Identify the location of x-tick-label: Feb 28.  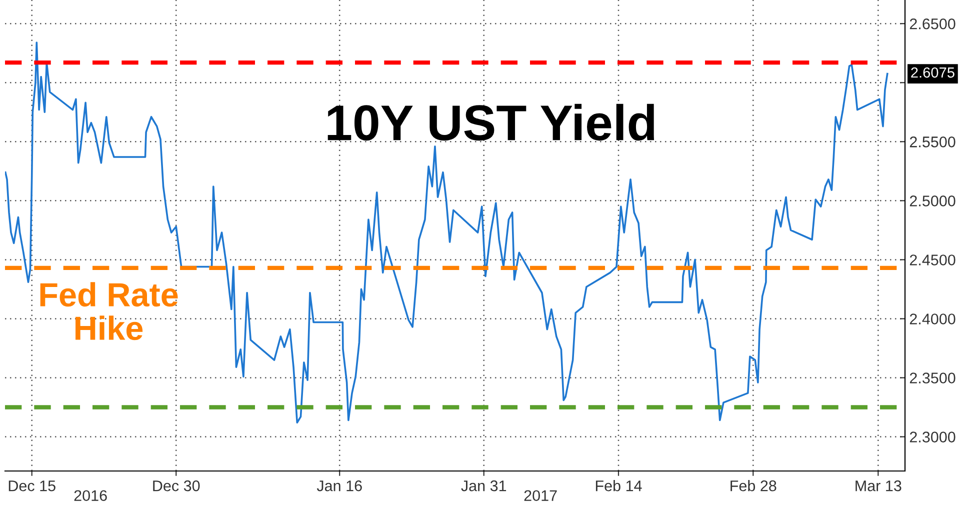
(753, 486).